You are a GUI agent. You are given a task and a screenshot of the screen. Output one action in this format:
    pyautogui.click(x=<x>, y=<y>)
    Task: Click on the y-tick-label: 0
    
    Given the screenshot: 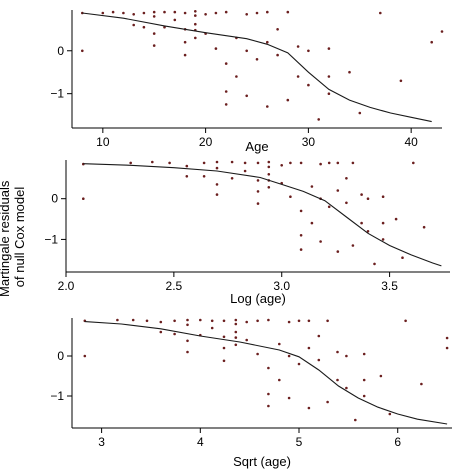 What is the action you would take?
    pyautogui.click(x=60, y=356)
    